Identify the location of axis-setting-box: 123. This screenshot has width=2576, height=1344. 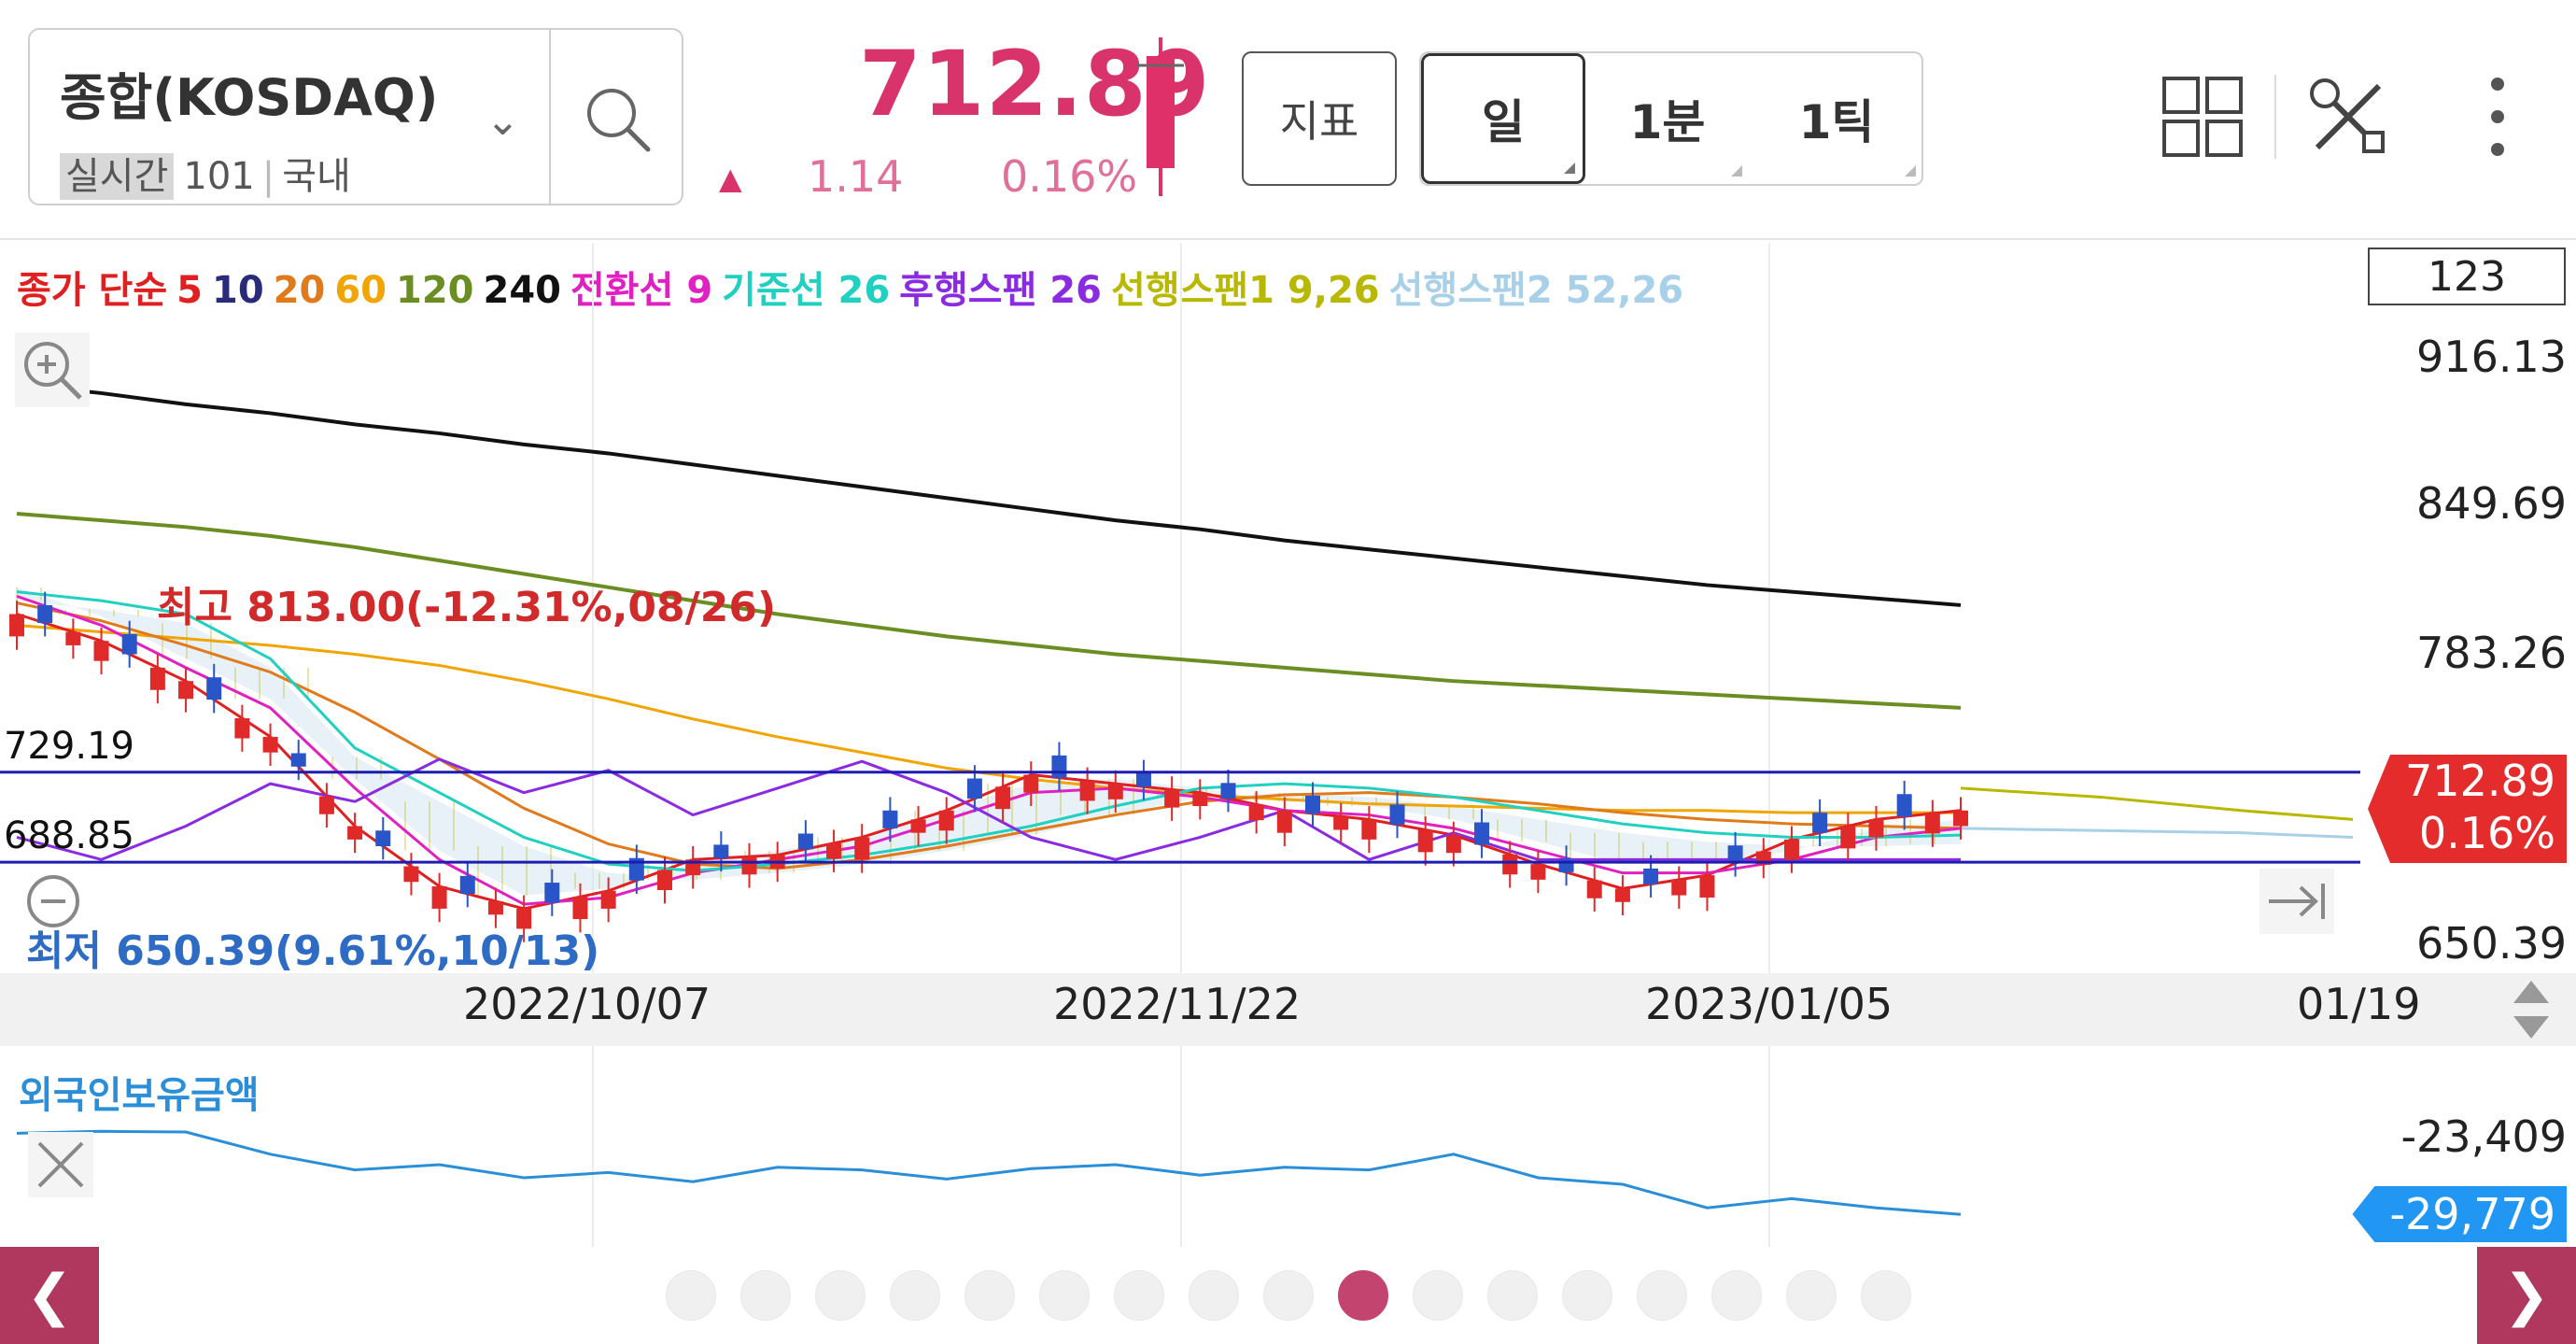
(2467, 276).